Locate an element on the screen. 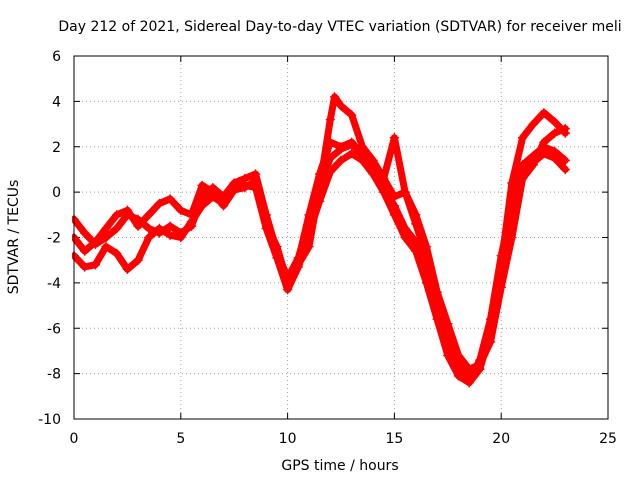 Image resolution: width=640 pixels, height=480 pixels. y-tick-label: -6 is located at coordinates (54, 329).